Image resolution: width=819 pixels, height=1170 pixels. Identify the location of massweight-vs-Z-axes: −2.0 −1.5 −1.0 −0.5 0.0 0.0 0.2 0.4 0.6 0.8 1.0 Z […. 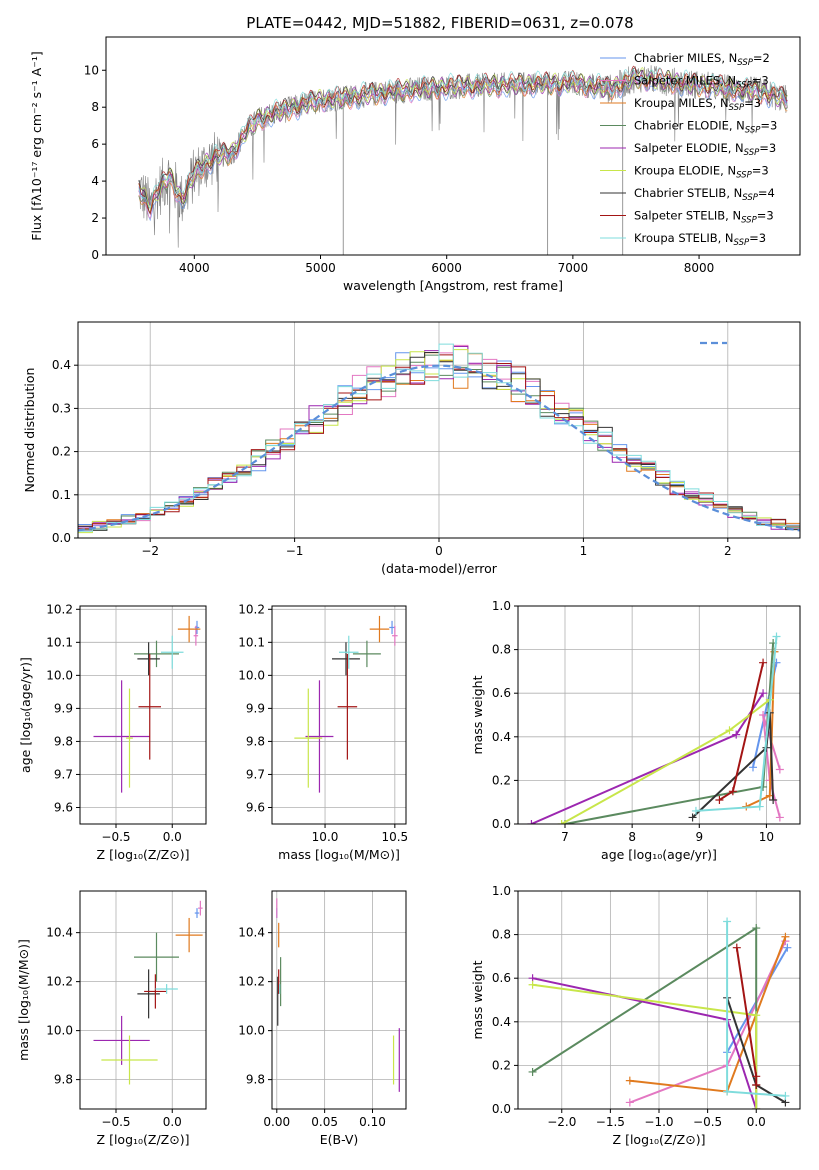
(635, 1015).